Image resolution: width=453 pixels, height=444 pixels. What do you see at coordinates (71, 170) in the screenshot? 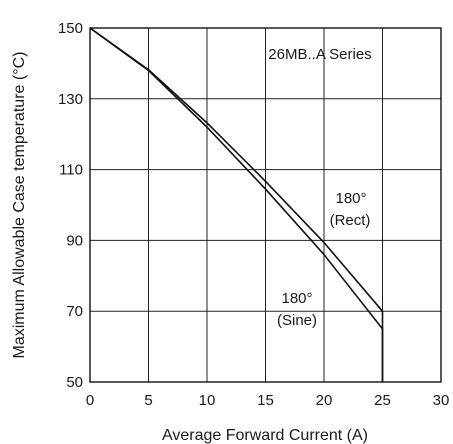
I see `y-tick-label: 110` at bounding box center [71, 170].